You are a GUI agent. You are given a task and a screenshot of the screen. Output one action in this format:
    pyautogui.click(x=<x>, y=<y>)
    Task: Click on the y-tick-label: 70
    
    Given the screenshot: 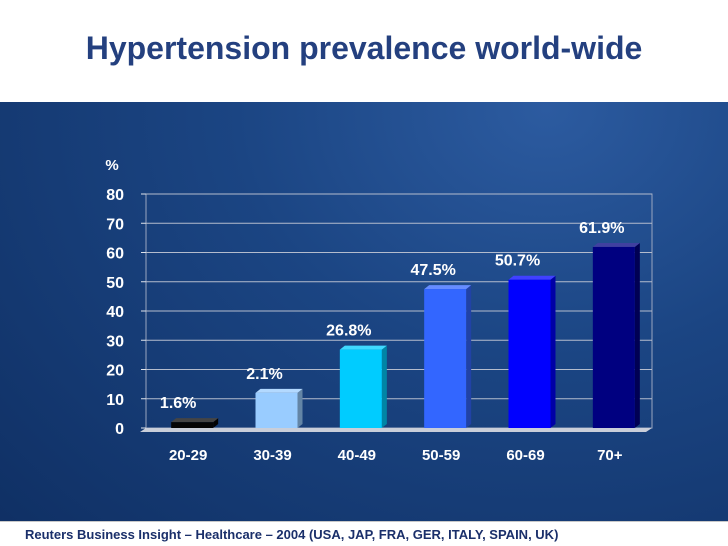 What is the action you would take?
    pyautogui.click(x=115, y=224)
    